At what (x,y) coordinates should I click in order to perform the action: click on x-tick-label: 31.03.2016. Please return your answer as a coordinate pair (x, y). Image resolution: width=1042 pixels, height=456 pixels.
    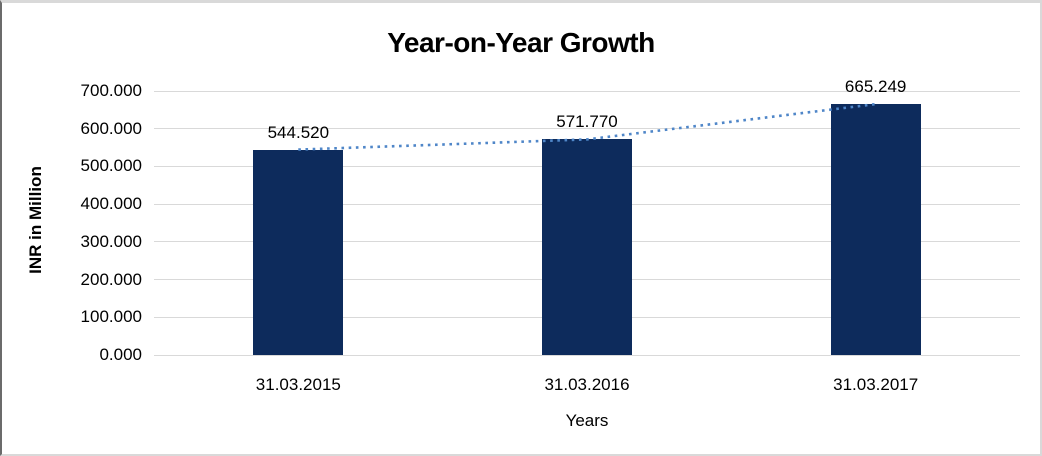
    Looking at the image, I should click on (587, 384).